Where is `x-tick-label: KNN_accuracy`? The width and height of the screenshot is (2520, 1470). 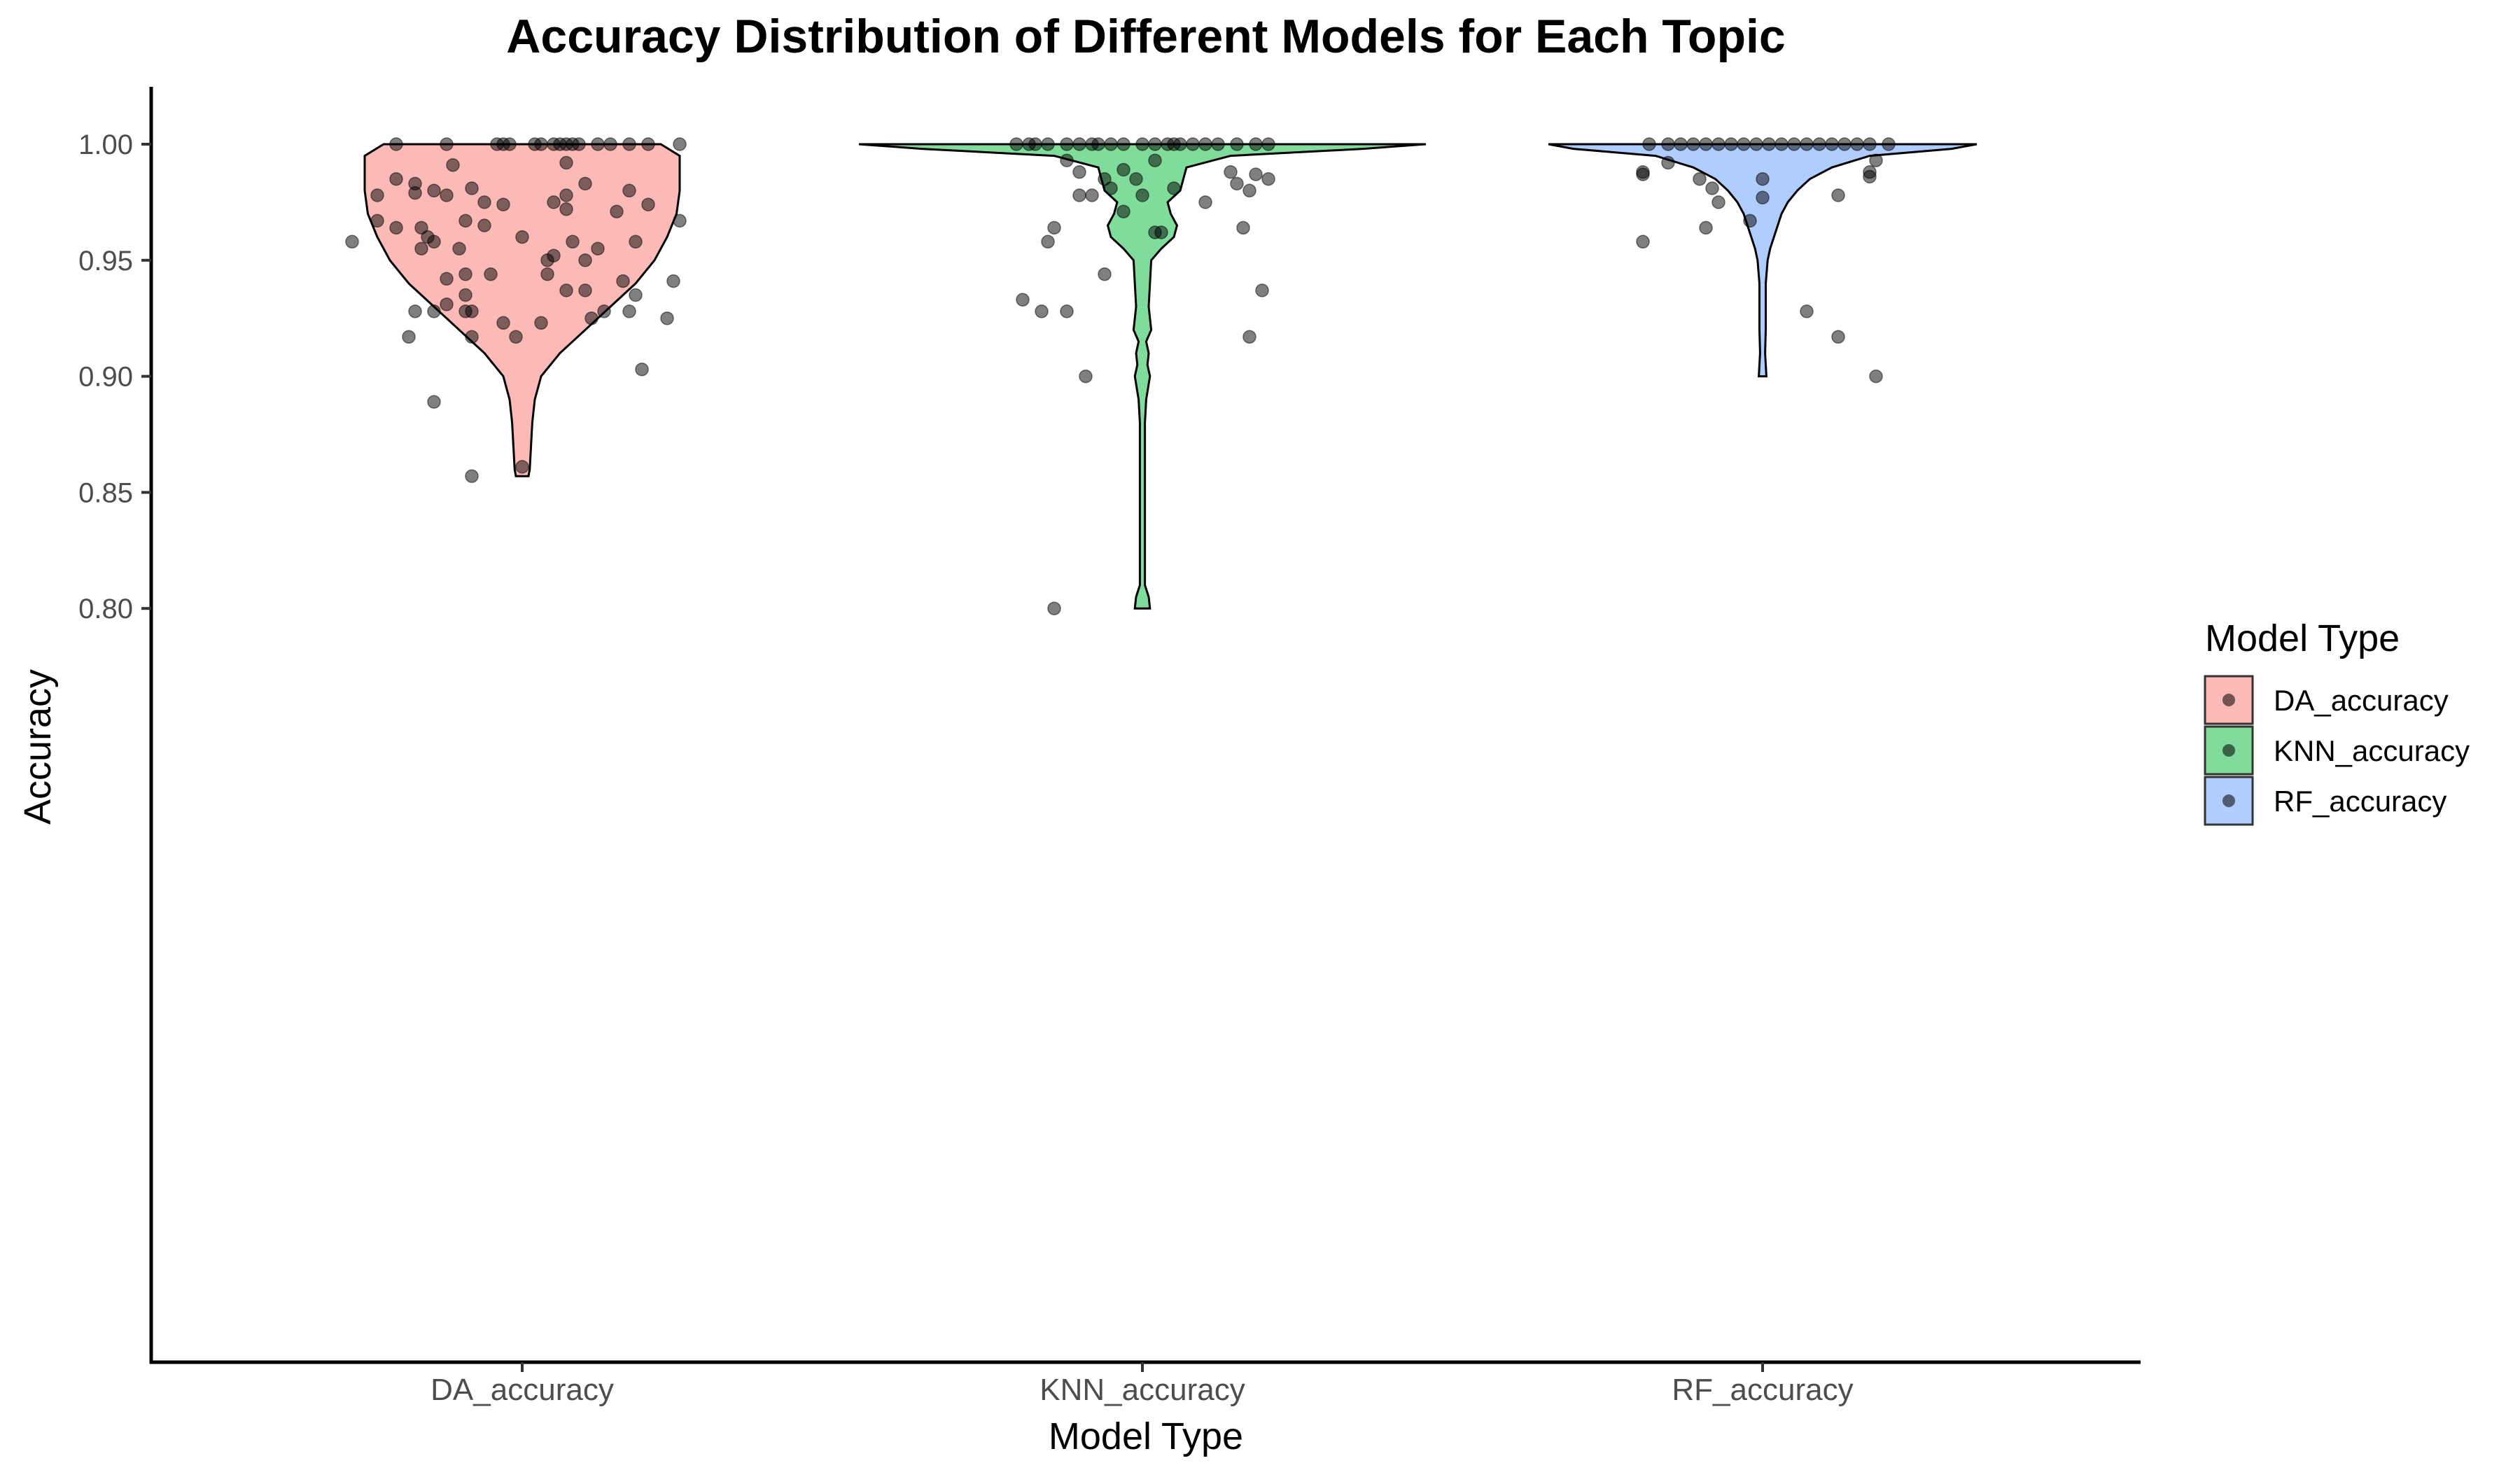 x-tick-label: KNN_accuracy is located at coordinates (1142, 1390).